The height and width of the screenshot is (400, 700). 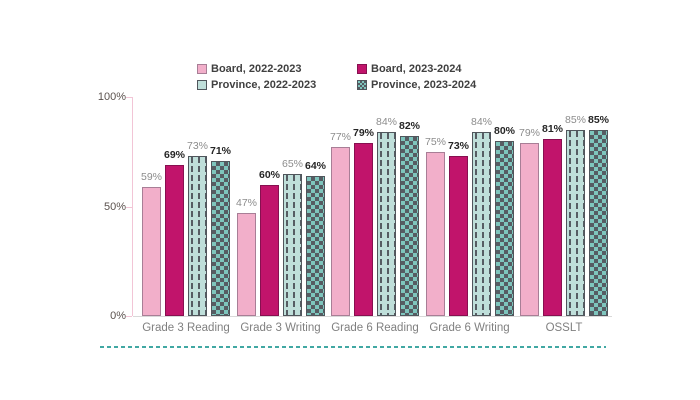 What do you see at coordinates (246, 203) in the screenshot?
I see `bar-value-label: 47%` at bounding box center [246, 203].